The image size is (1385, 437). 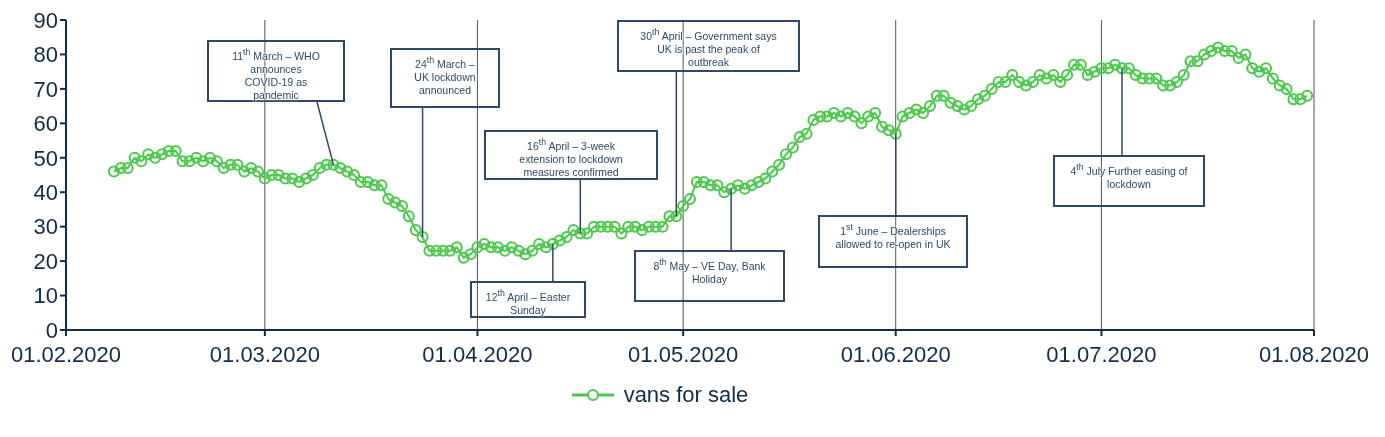 What do you see at coordinates (45, 261) in the screenshot?
I see `y-tick-label: 20` at bounding box center [45, 261].